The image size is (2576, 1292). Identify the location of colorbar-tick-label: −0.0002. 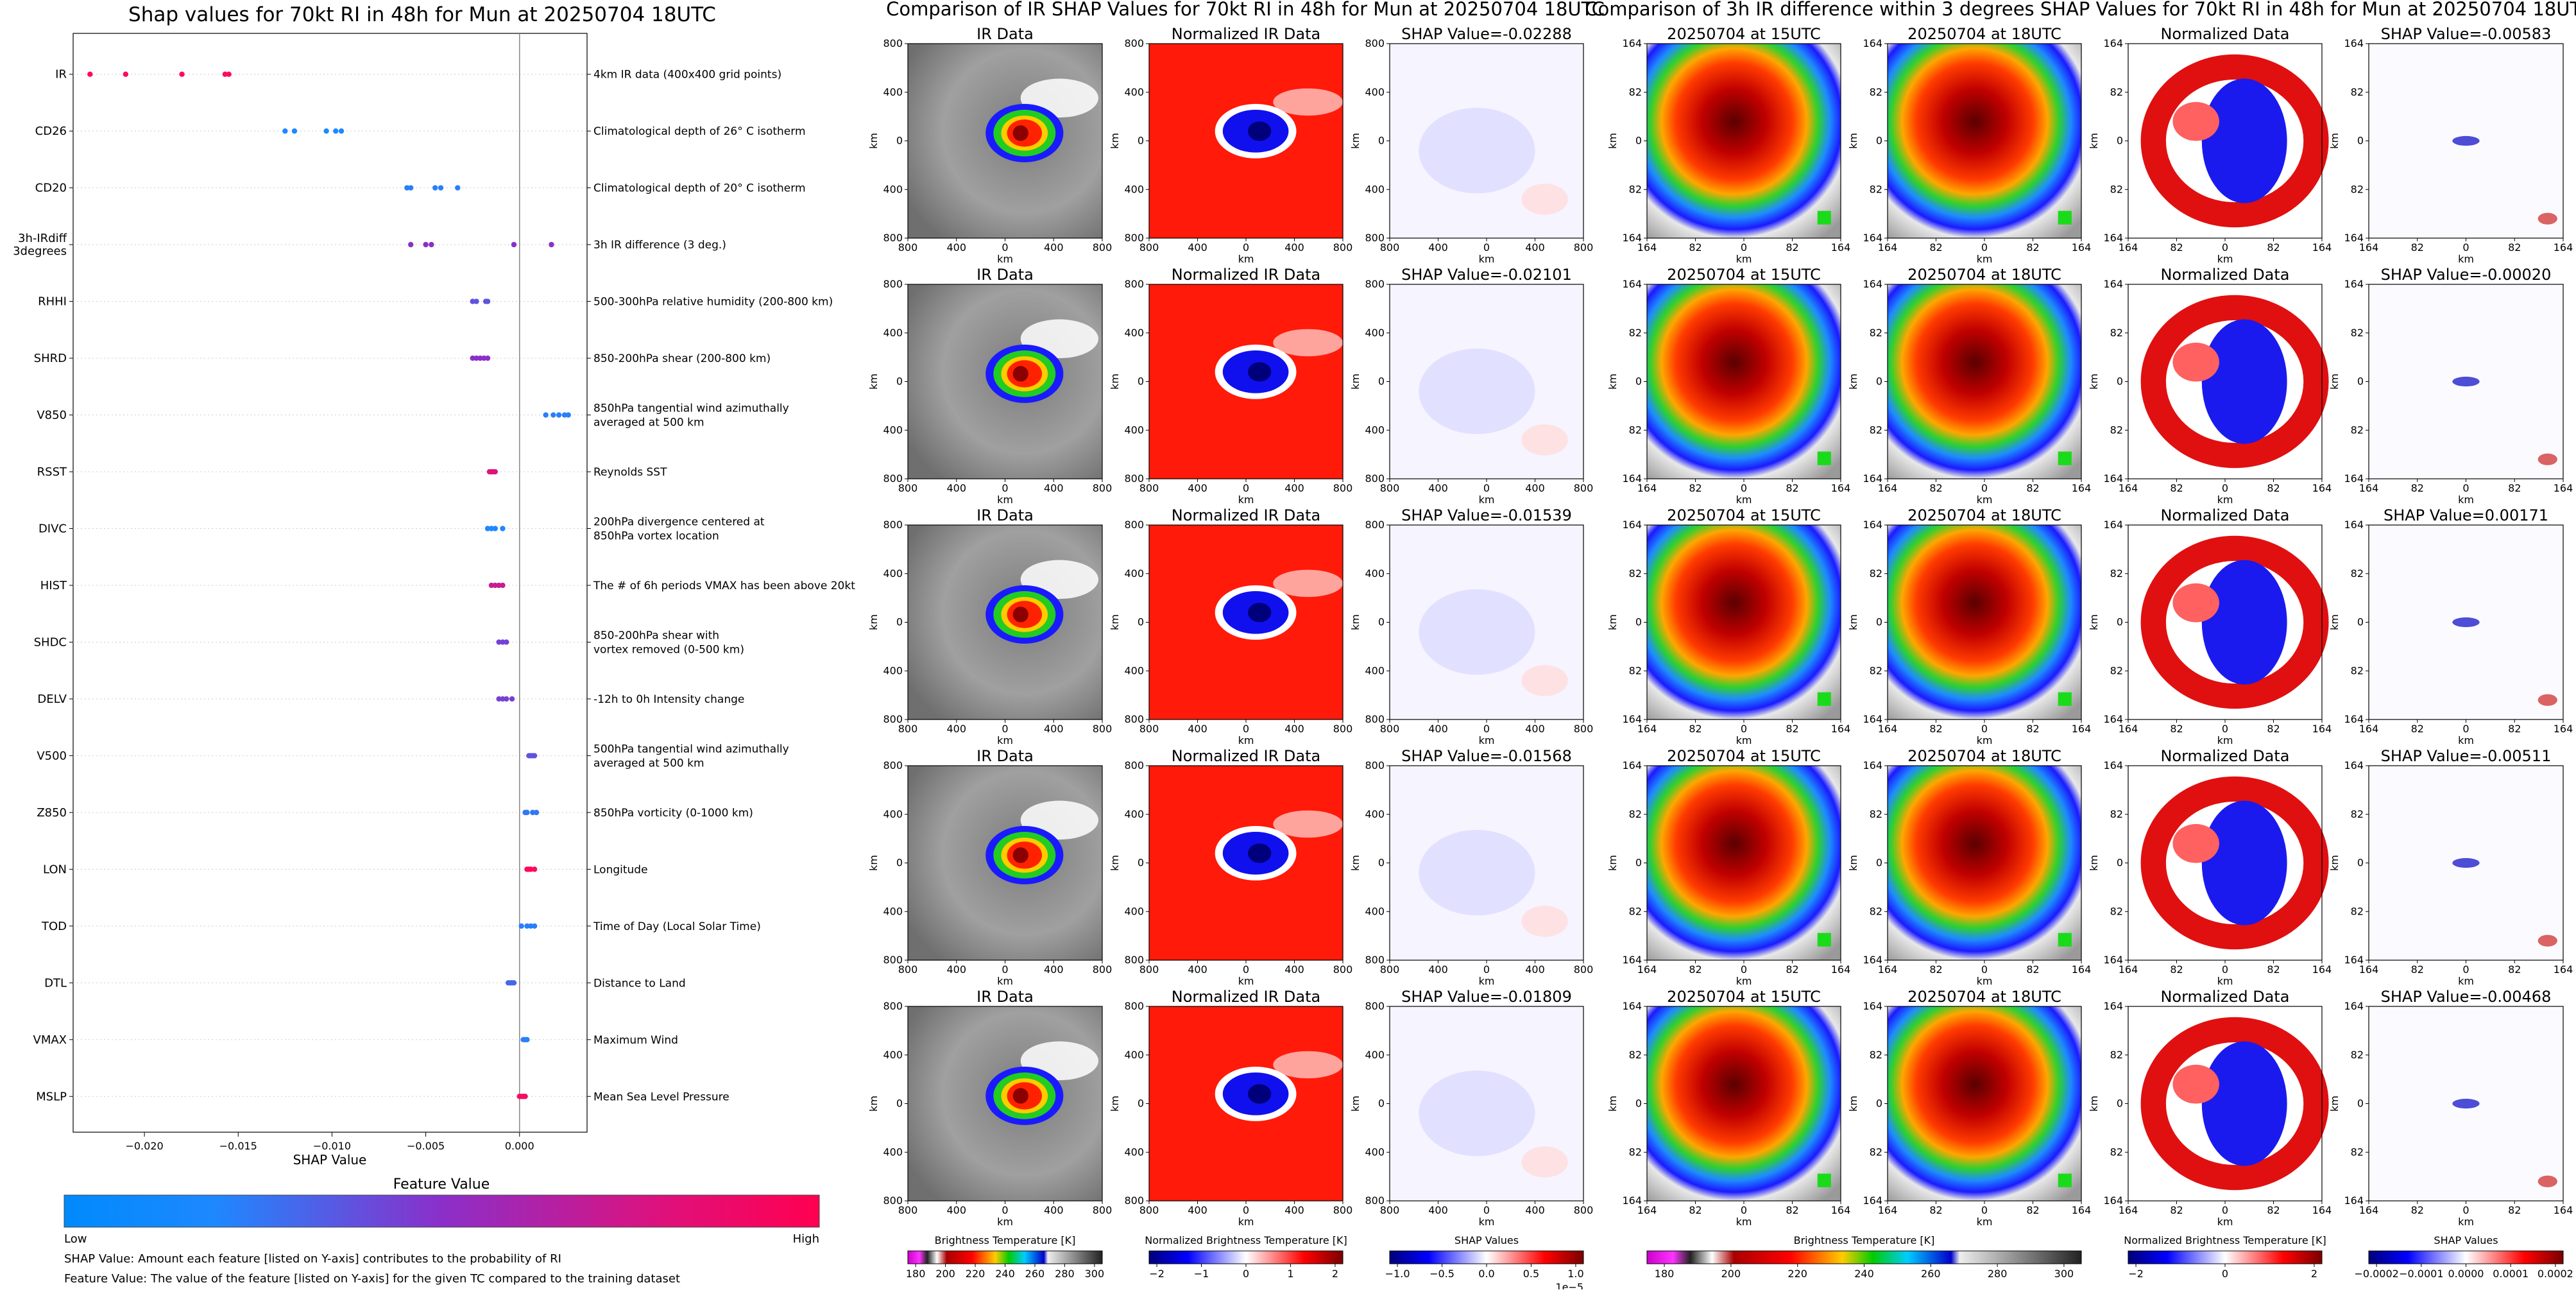
(2376, 1274).